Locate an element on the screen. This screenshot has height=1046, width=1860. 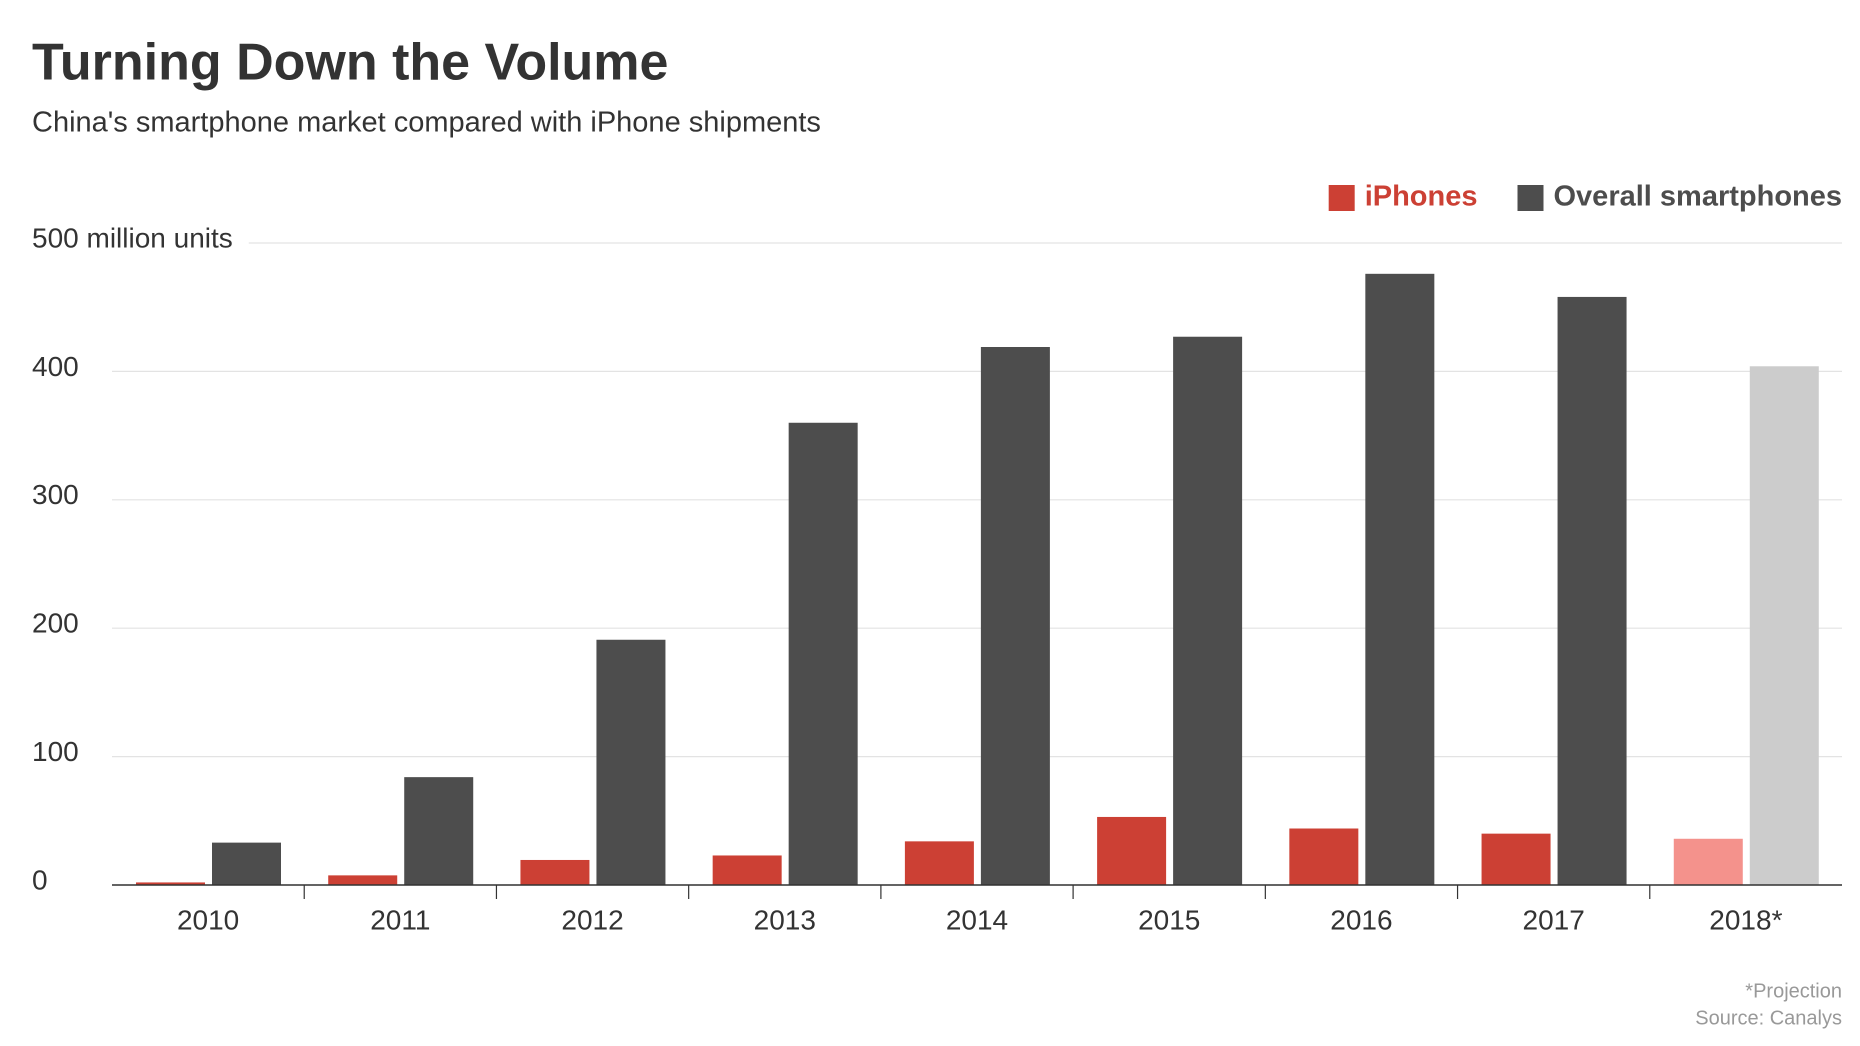
x-tick-label: 2011 is located at coordinates (400, 919).